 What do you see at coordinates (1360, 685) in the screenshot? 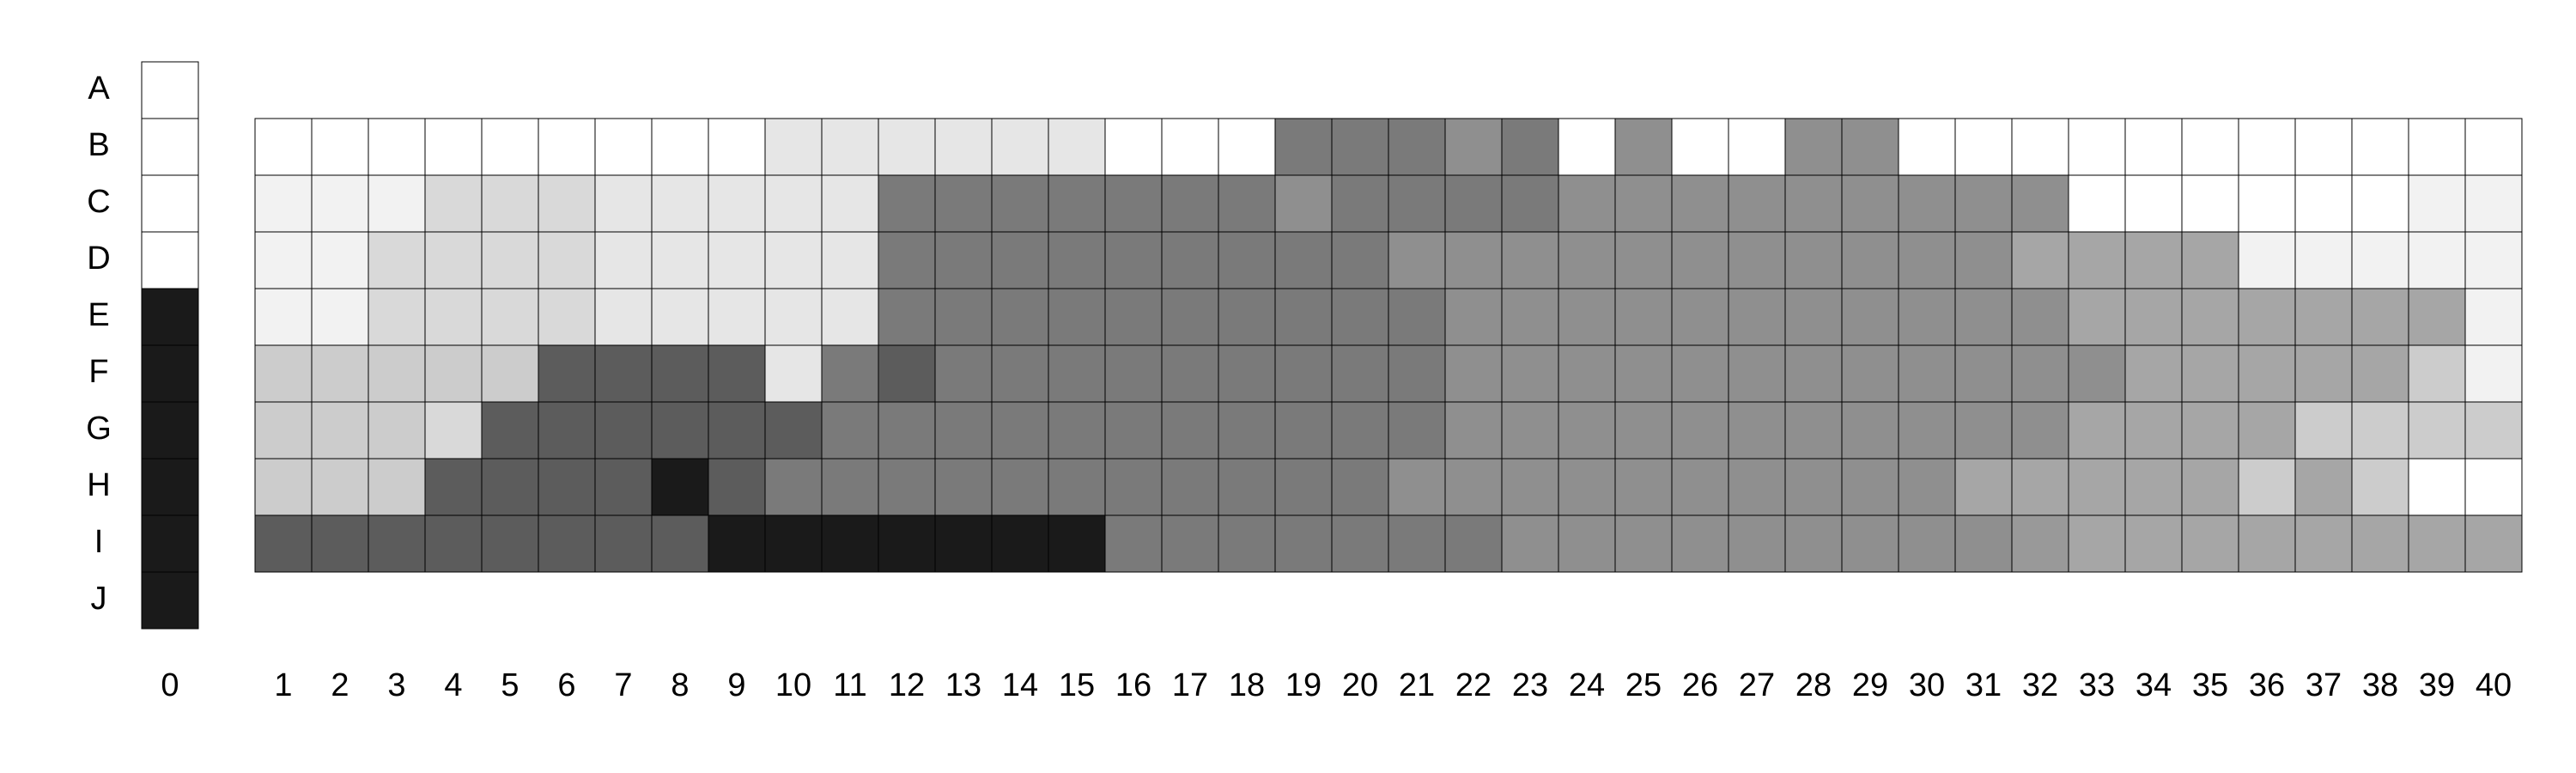
I see `column-label-20: 20` at bounding box center [1360, 685].